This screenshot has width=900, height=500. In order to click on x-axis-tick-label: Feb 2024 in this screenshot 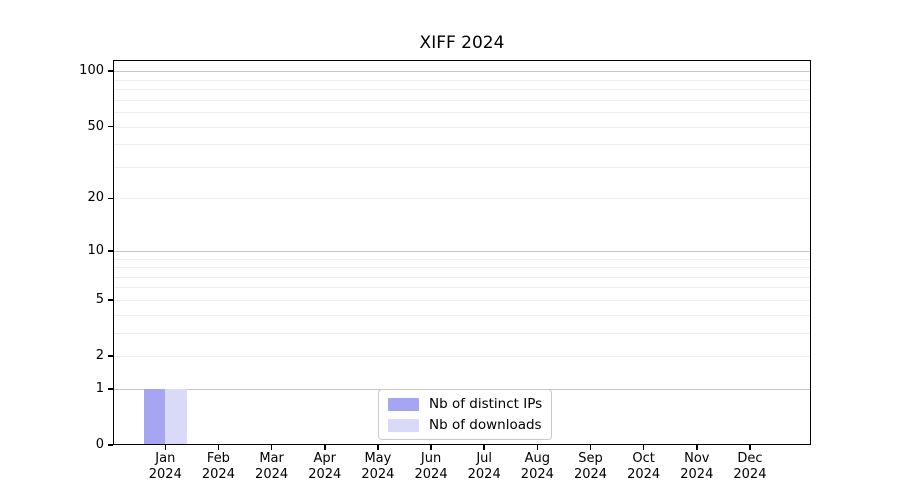, I will do `click(218, 467)`.